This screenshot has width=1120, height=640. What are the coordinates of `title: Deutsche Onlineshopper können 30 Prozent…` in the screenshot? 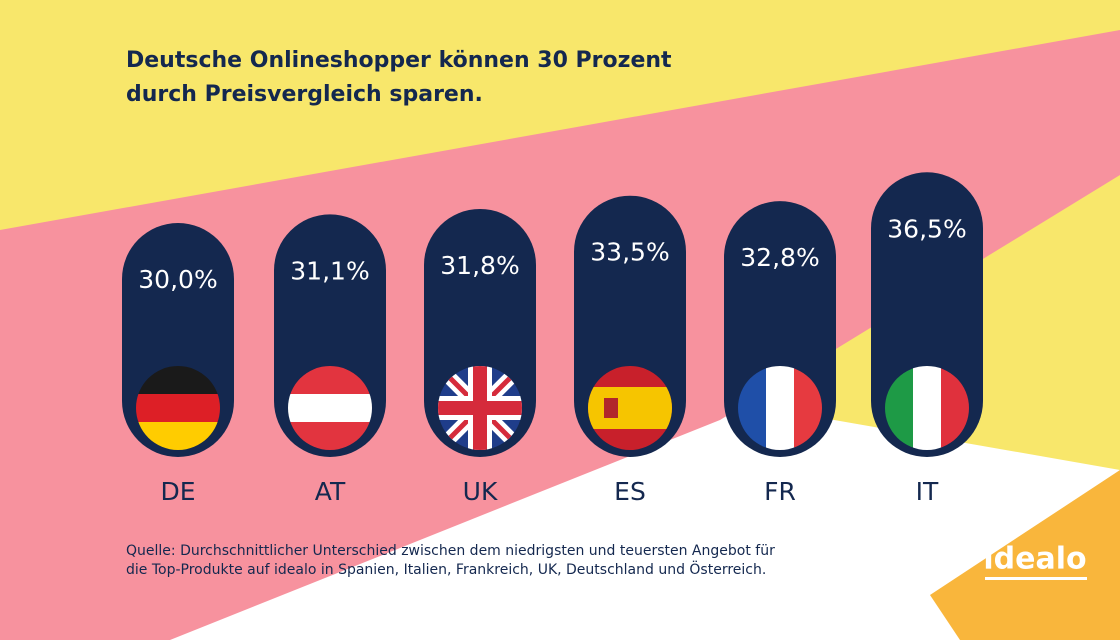 It's located at (399, 77).